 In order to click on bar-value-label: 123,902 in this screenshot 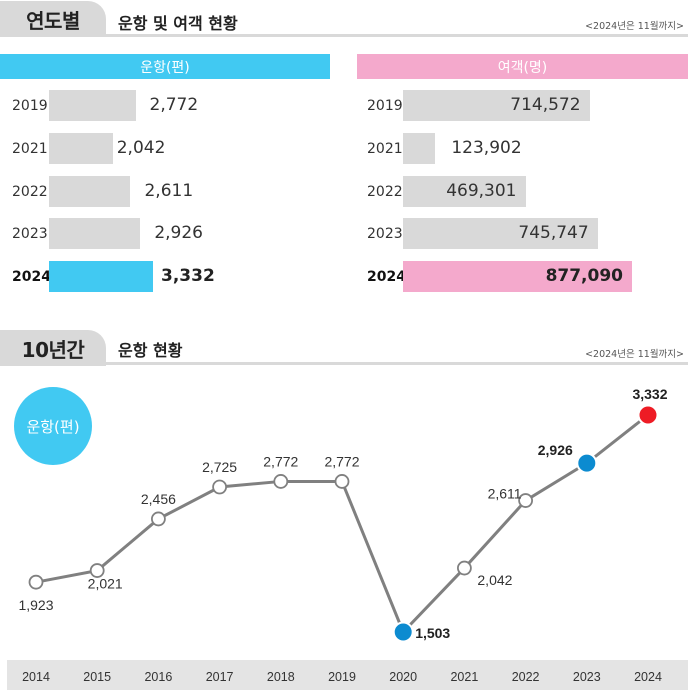, I will do `click(486, 148)`.